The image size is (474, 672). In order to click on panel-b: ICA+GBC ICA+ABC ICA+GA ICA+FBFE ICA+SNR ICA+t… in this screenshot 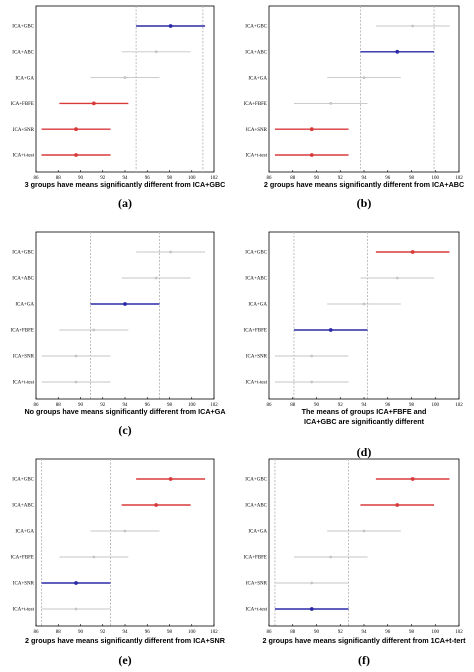, I will do `click(354, 107)`.